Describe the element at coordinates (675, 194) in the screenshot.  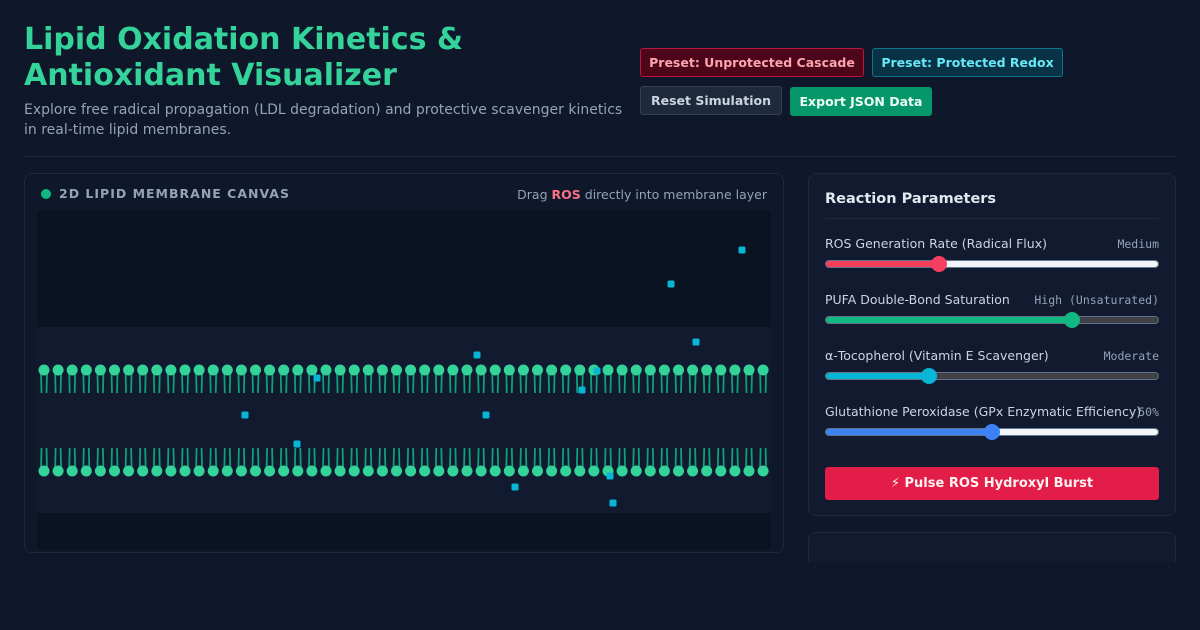
I see `canvas-hint-suffix: directly into membrane layer` at that location.